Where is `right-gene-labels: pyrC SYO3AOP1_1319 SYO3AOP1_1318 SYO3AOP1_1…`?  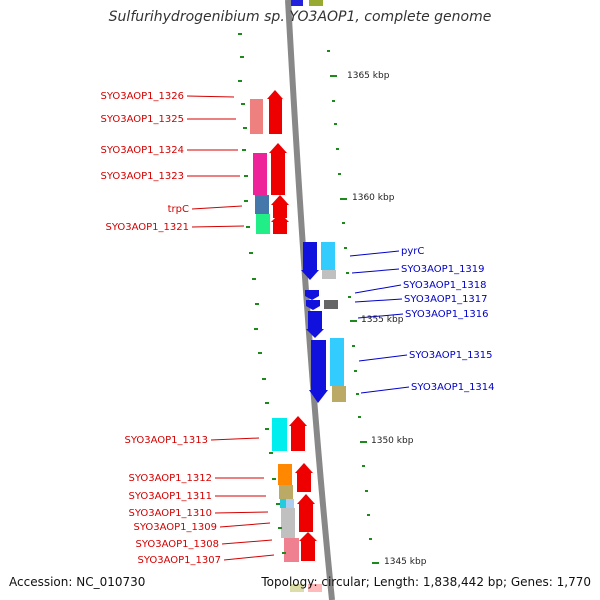
right-gene-labels: pyrC SYO3AOP1_1319 SYO3AOP1_1318 SYO3AOP1_1… is located at coordinates (448, 319).